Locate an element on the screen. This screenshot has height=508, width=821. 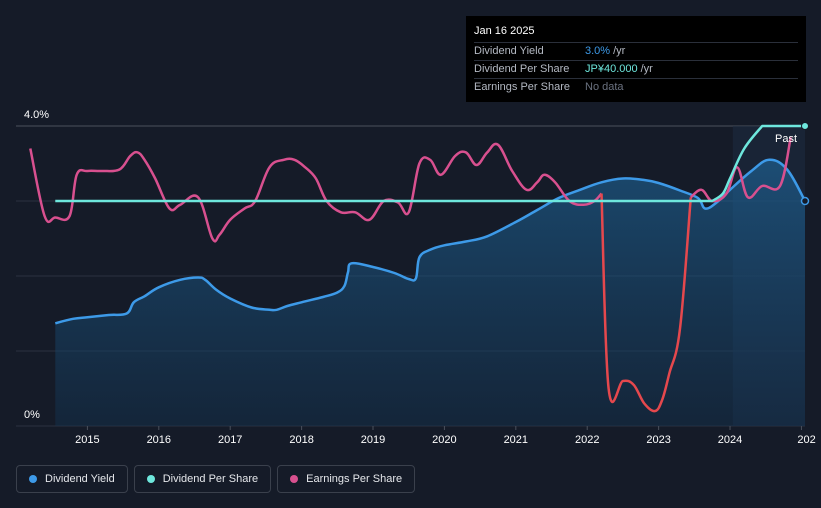
legend-item-dividend-per-share: Dividend Per Share is located at coordinates (202, 479).